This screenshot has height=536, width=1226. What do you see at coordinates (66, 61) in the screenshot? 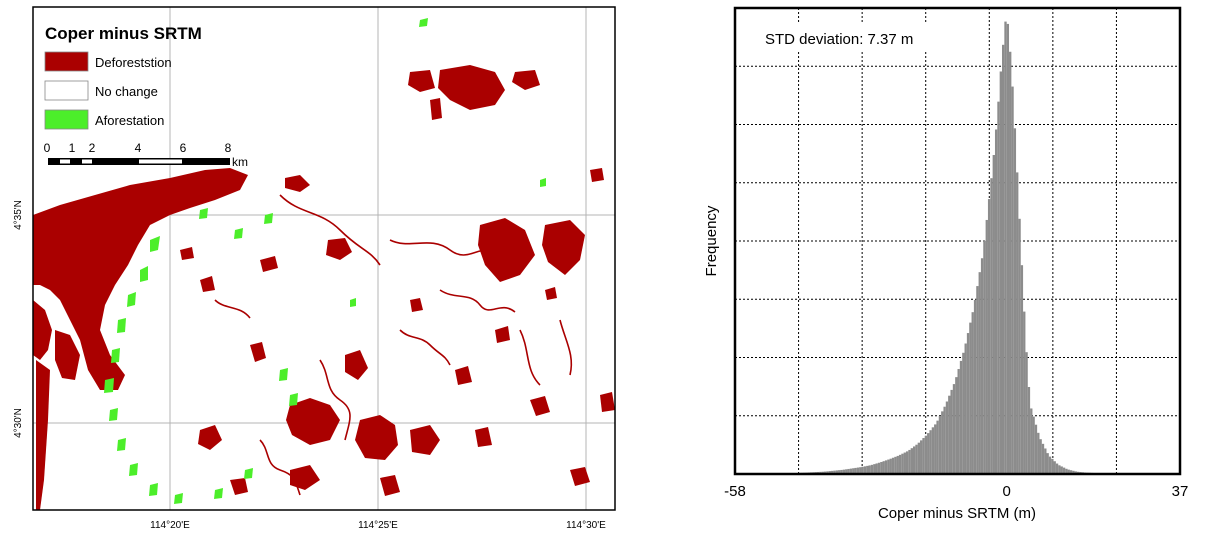
I see `legend-swatch-deforestation` at bounding box center [66, 61].